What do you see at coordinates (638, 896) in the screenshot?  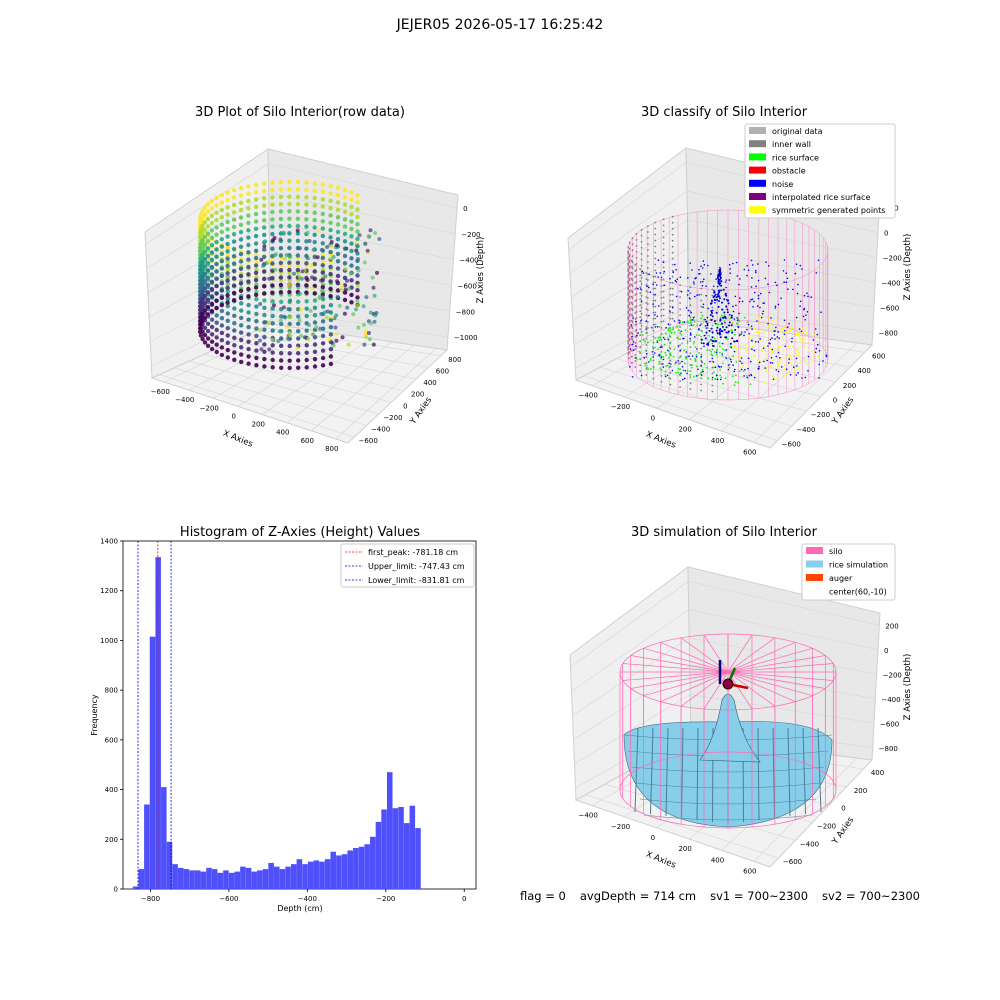 I see `status-avg-depth: avgDepth = 714 cm` at bounding box center [638, 896].